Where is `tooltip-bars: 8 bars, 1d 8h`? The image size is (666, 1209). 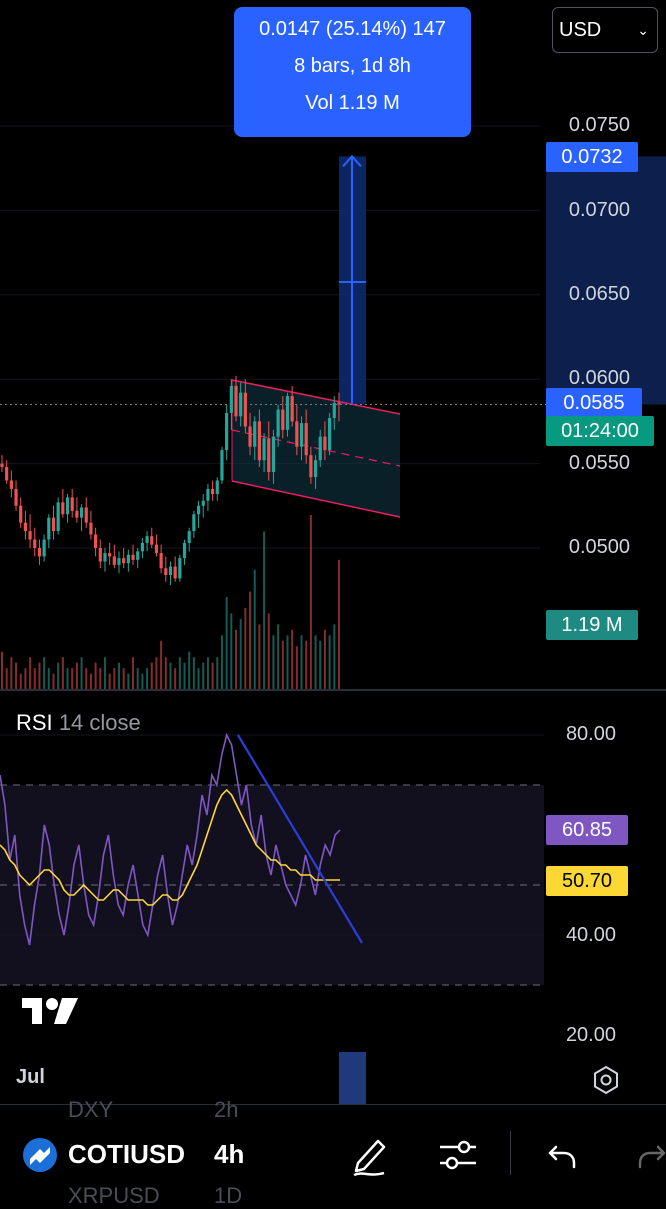 tooltip-bars: 8 bars, 1d 8h is located at coordinates (352, 66).